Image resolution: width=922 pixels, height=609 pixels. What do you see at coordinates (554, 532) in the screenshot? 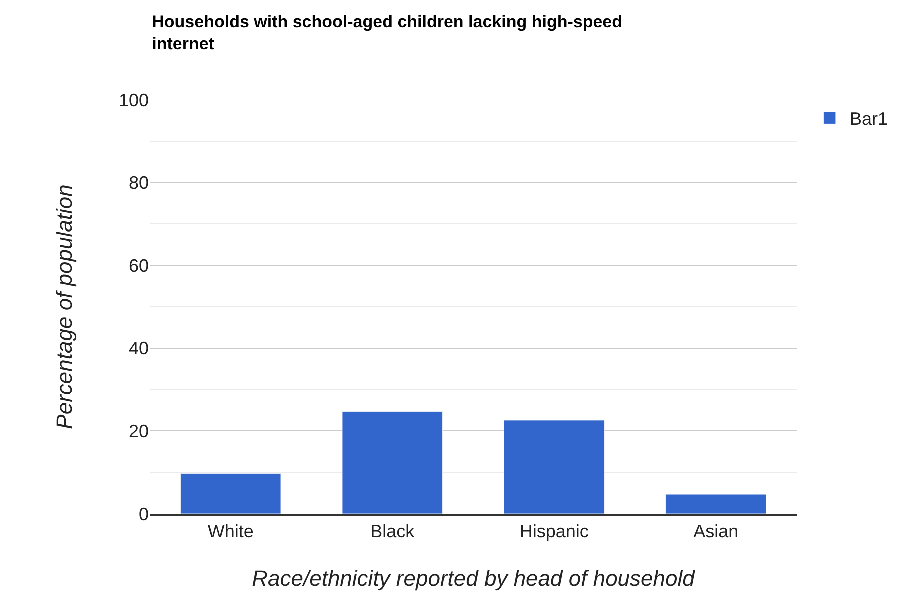
I see `x-tick-label: Hispanic` at bounding box center [554, 532].